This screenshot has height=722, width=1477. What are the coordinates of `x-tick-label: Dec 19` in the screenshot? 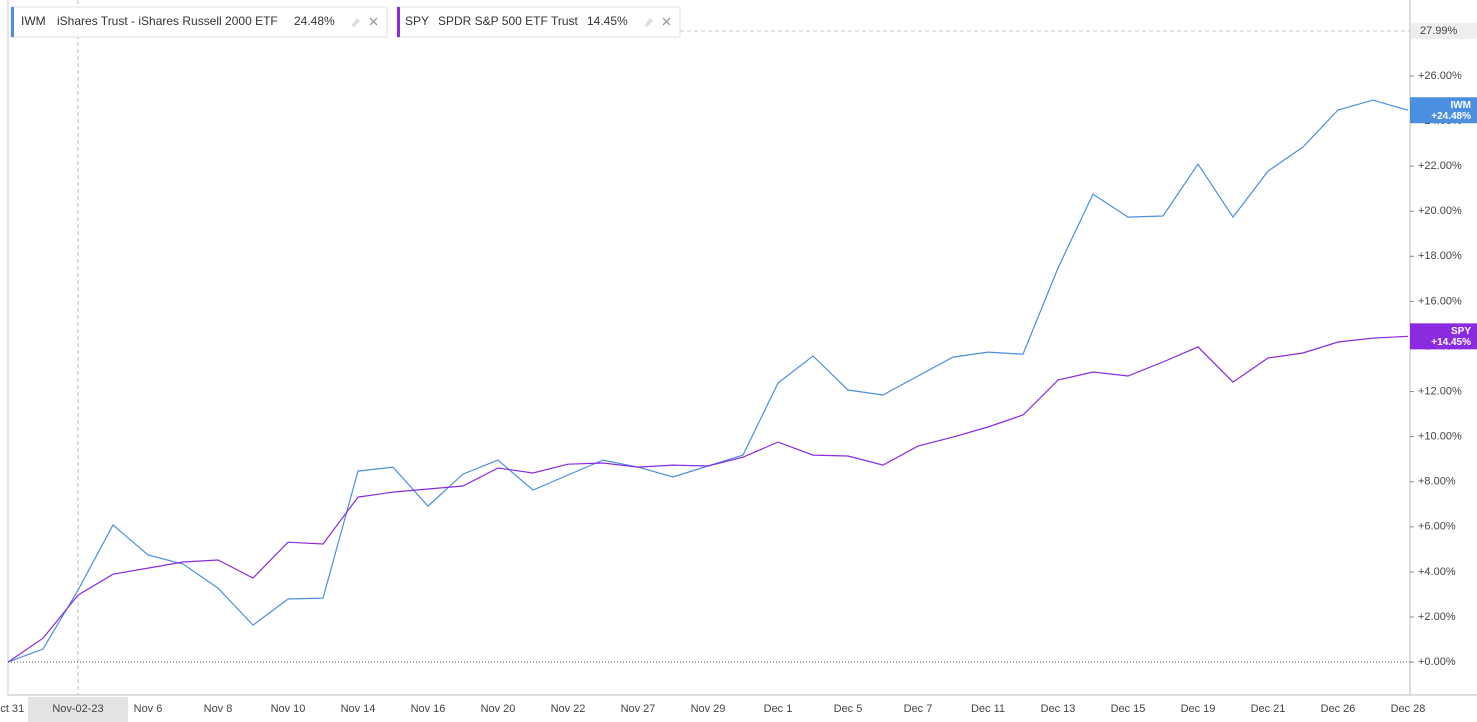 It's located at (1198, 709).